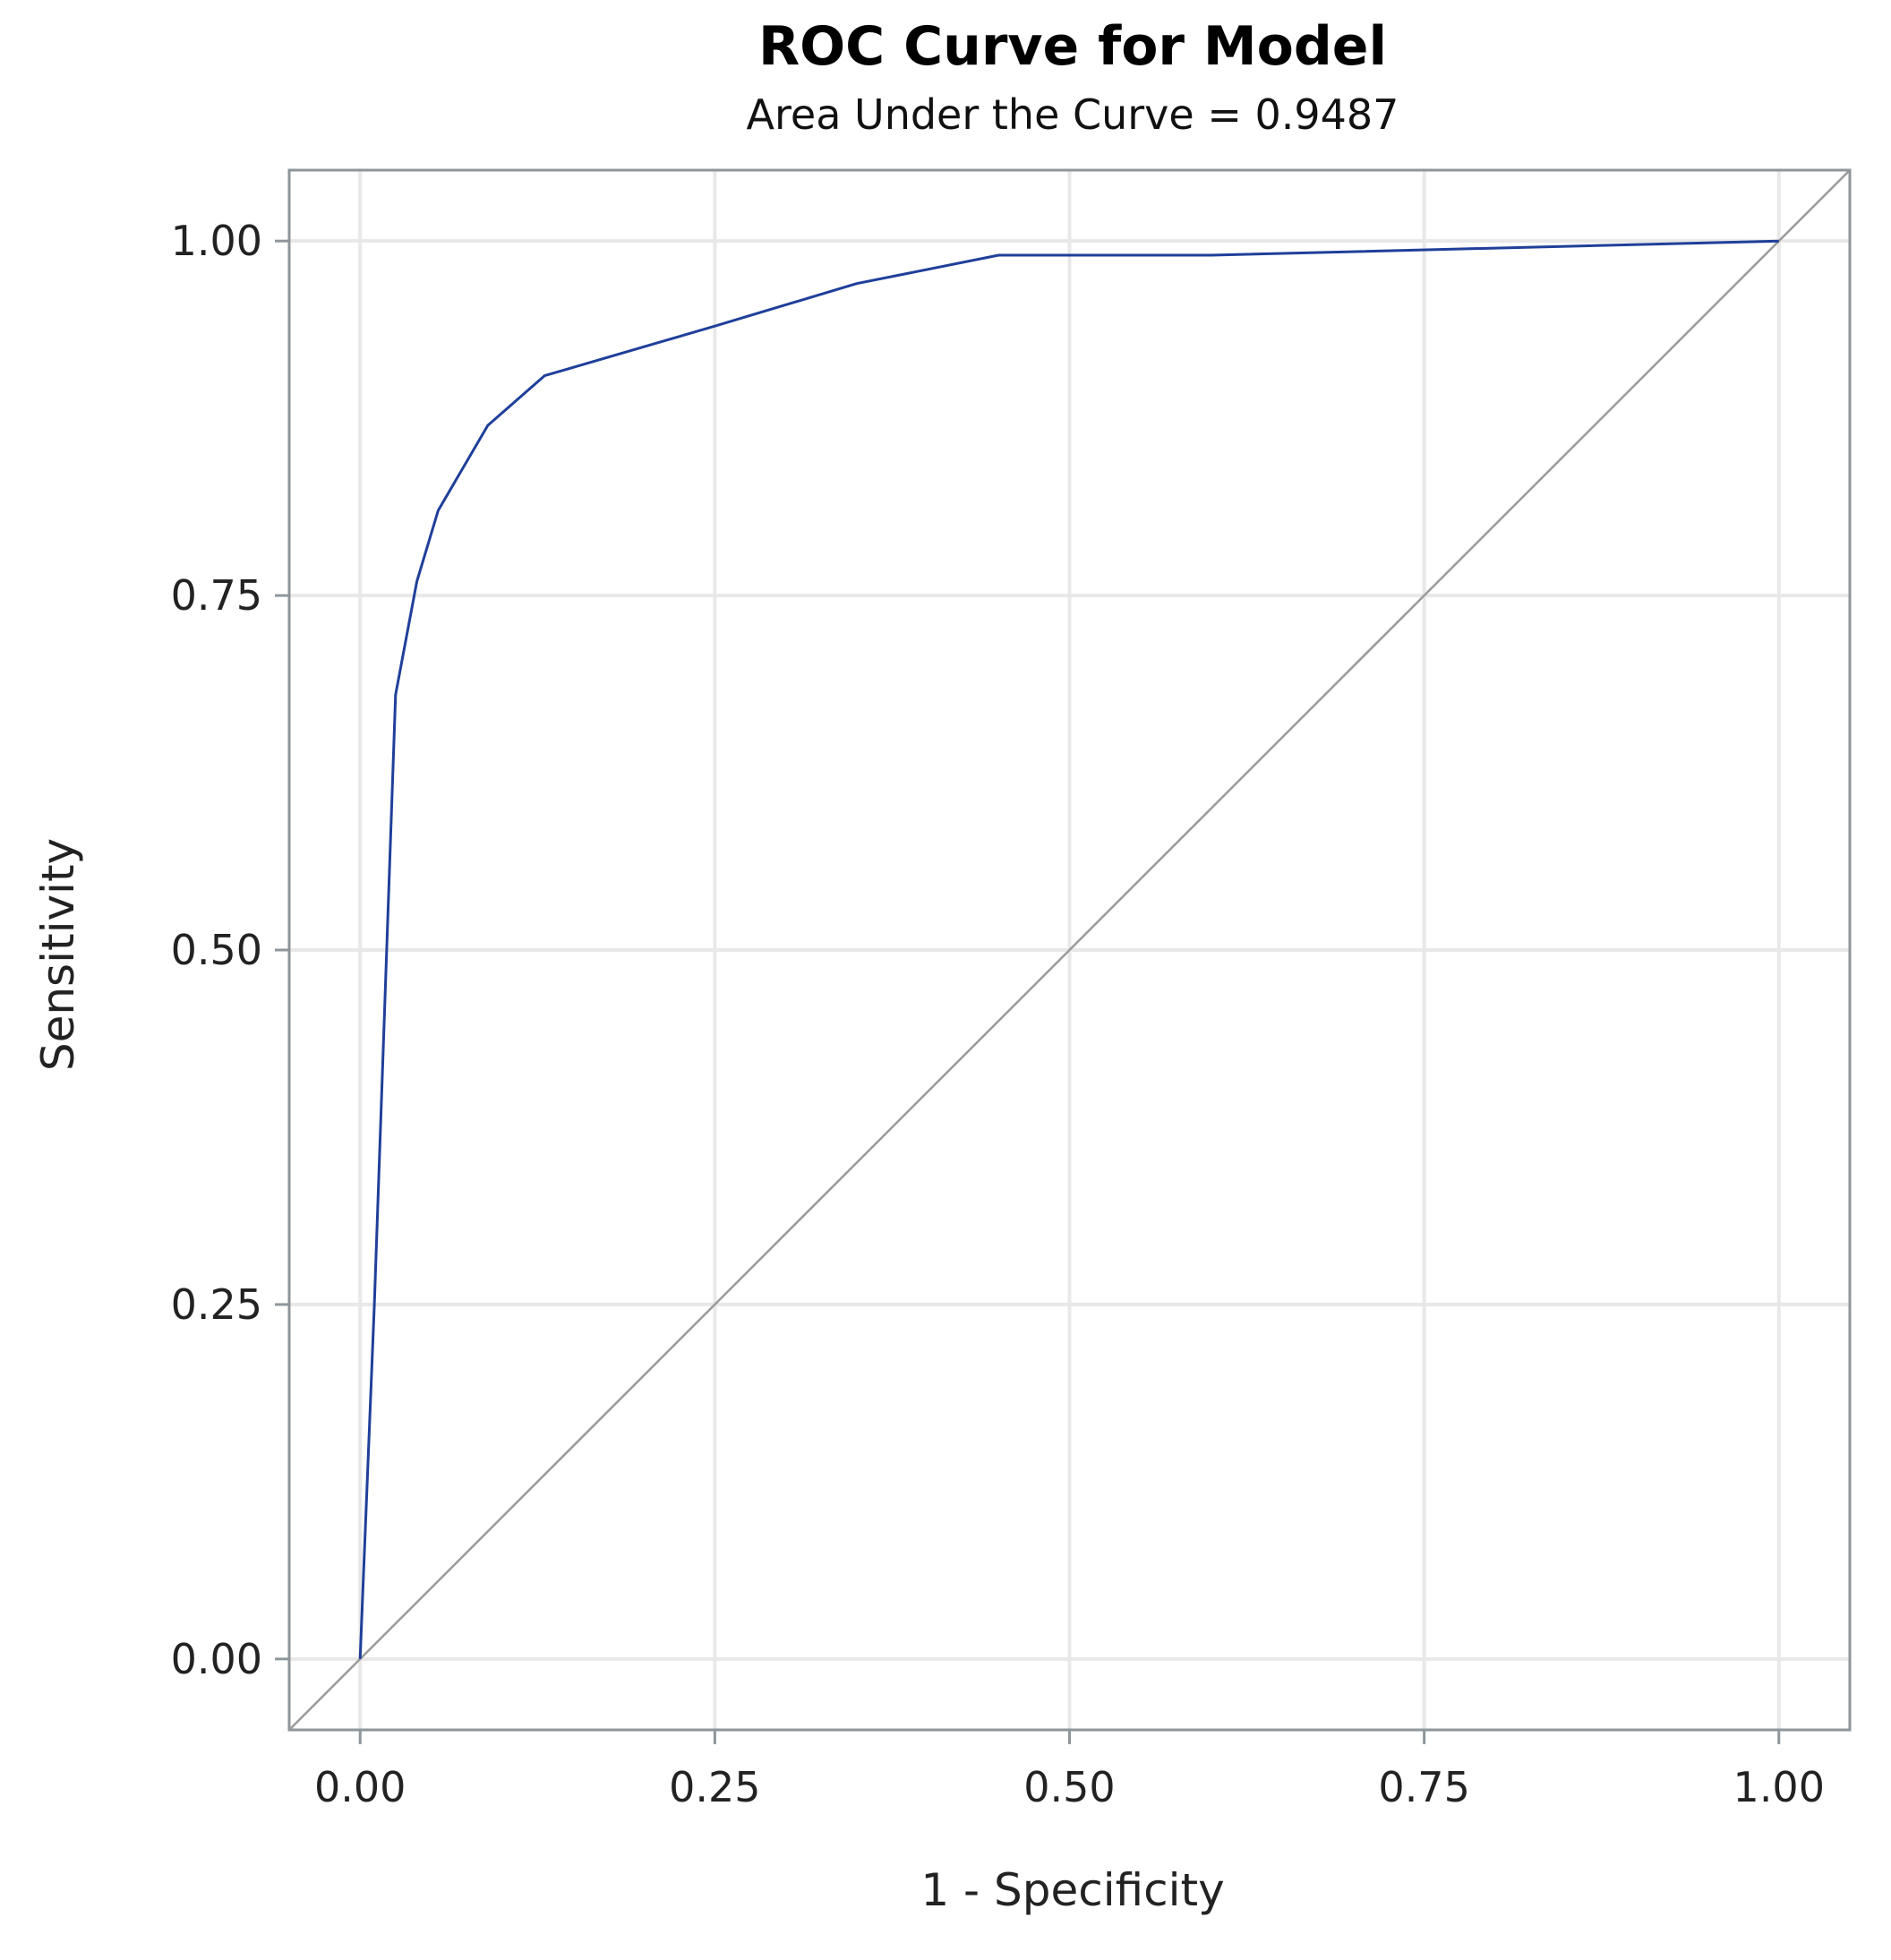  What do you see at coordinates (360, 1787) in the screenshot?
I see `x-tick-label: 0.00` at bounding box center [360, 1787].